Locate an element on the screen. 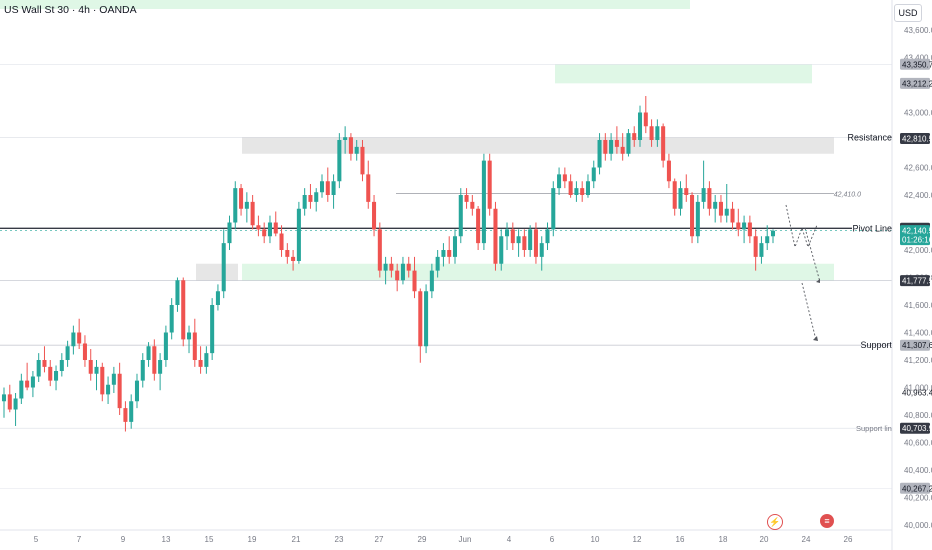 The height and width of the screenshot is (550, 932). currency-selector: USD is located at coordinates (908, 13).